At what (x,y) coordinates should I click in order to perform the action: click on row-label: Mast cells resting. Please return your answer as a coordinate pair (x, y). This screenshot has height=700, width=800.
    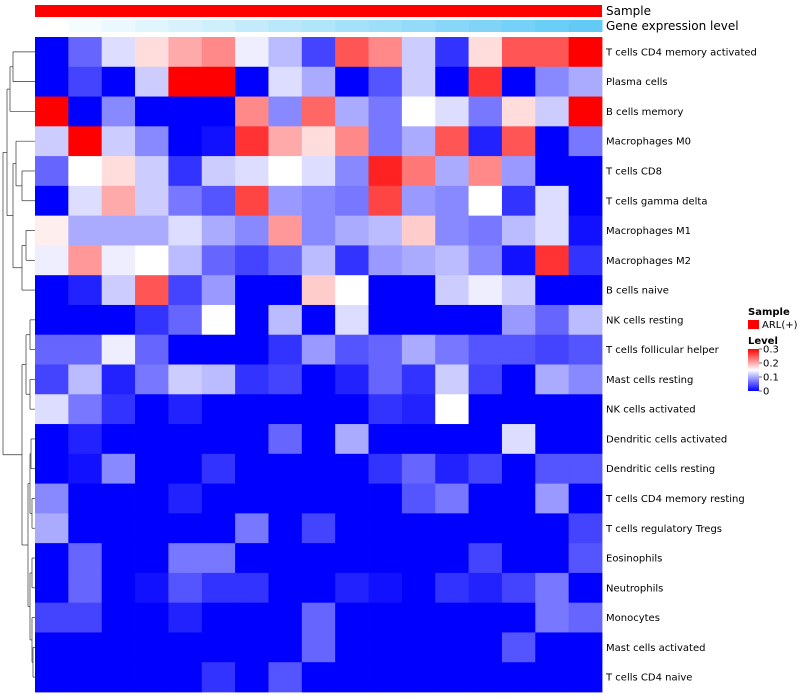
    Looking at the image, I should click on (649, 380).